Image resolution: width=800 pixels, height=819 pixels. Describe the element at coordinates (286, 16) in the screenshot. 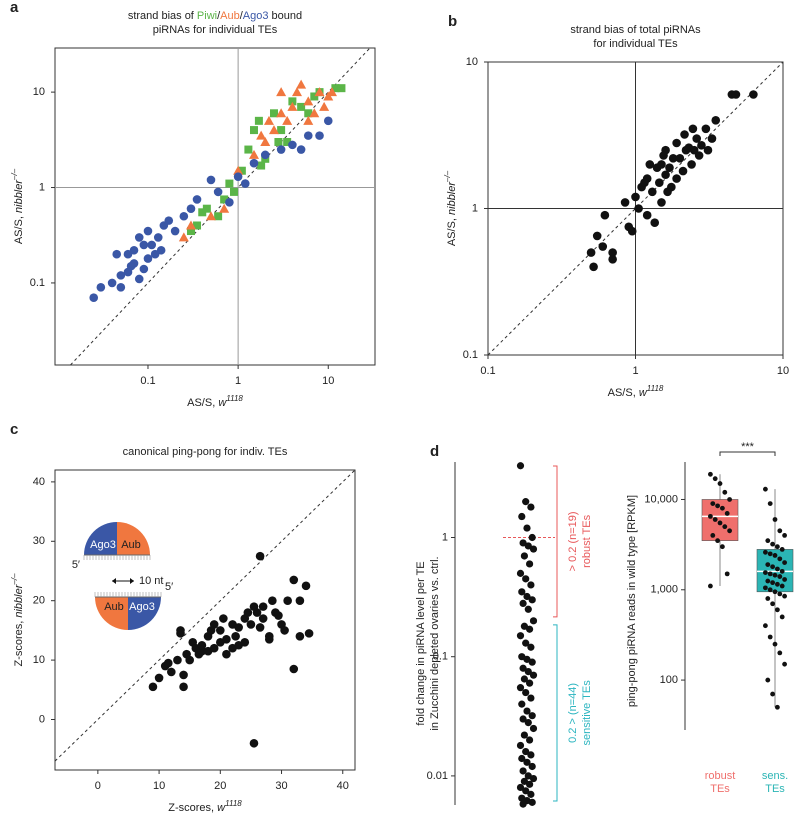

I see `title-part: bound` at that location.